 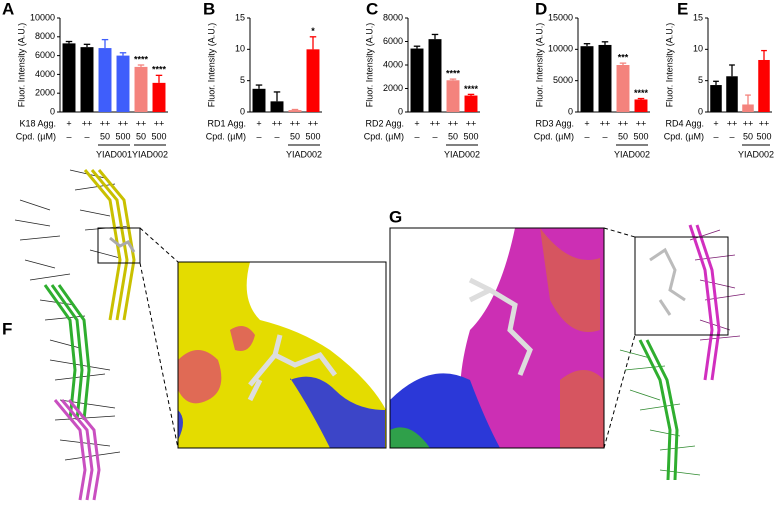 I want to click on significance: *, so click(x=313, y=31).